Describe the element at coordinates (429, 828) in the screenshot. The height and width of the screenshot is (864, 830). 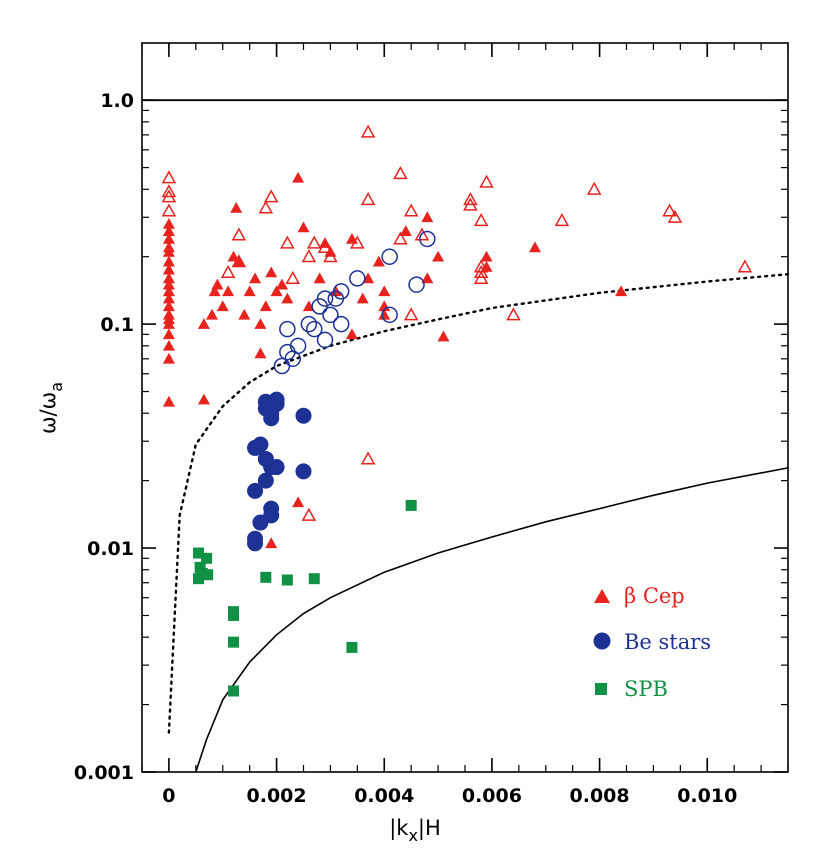
I see `x-axis-label-tail: |H` at that location.